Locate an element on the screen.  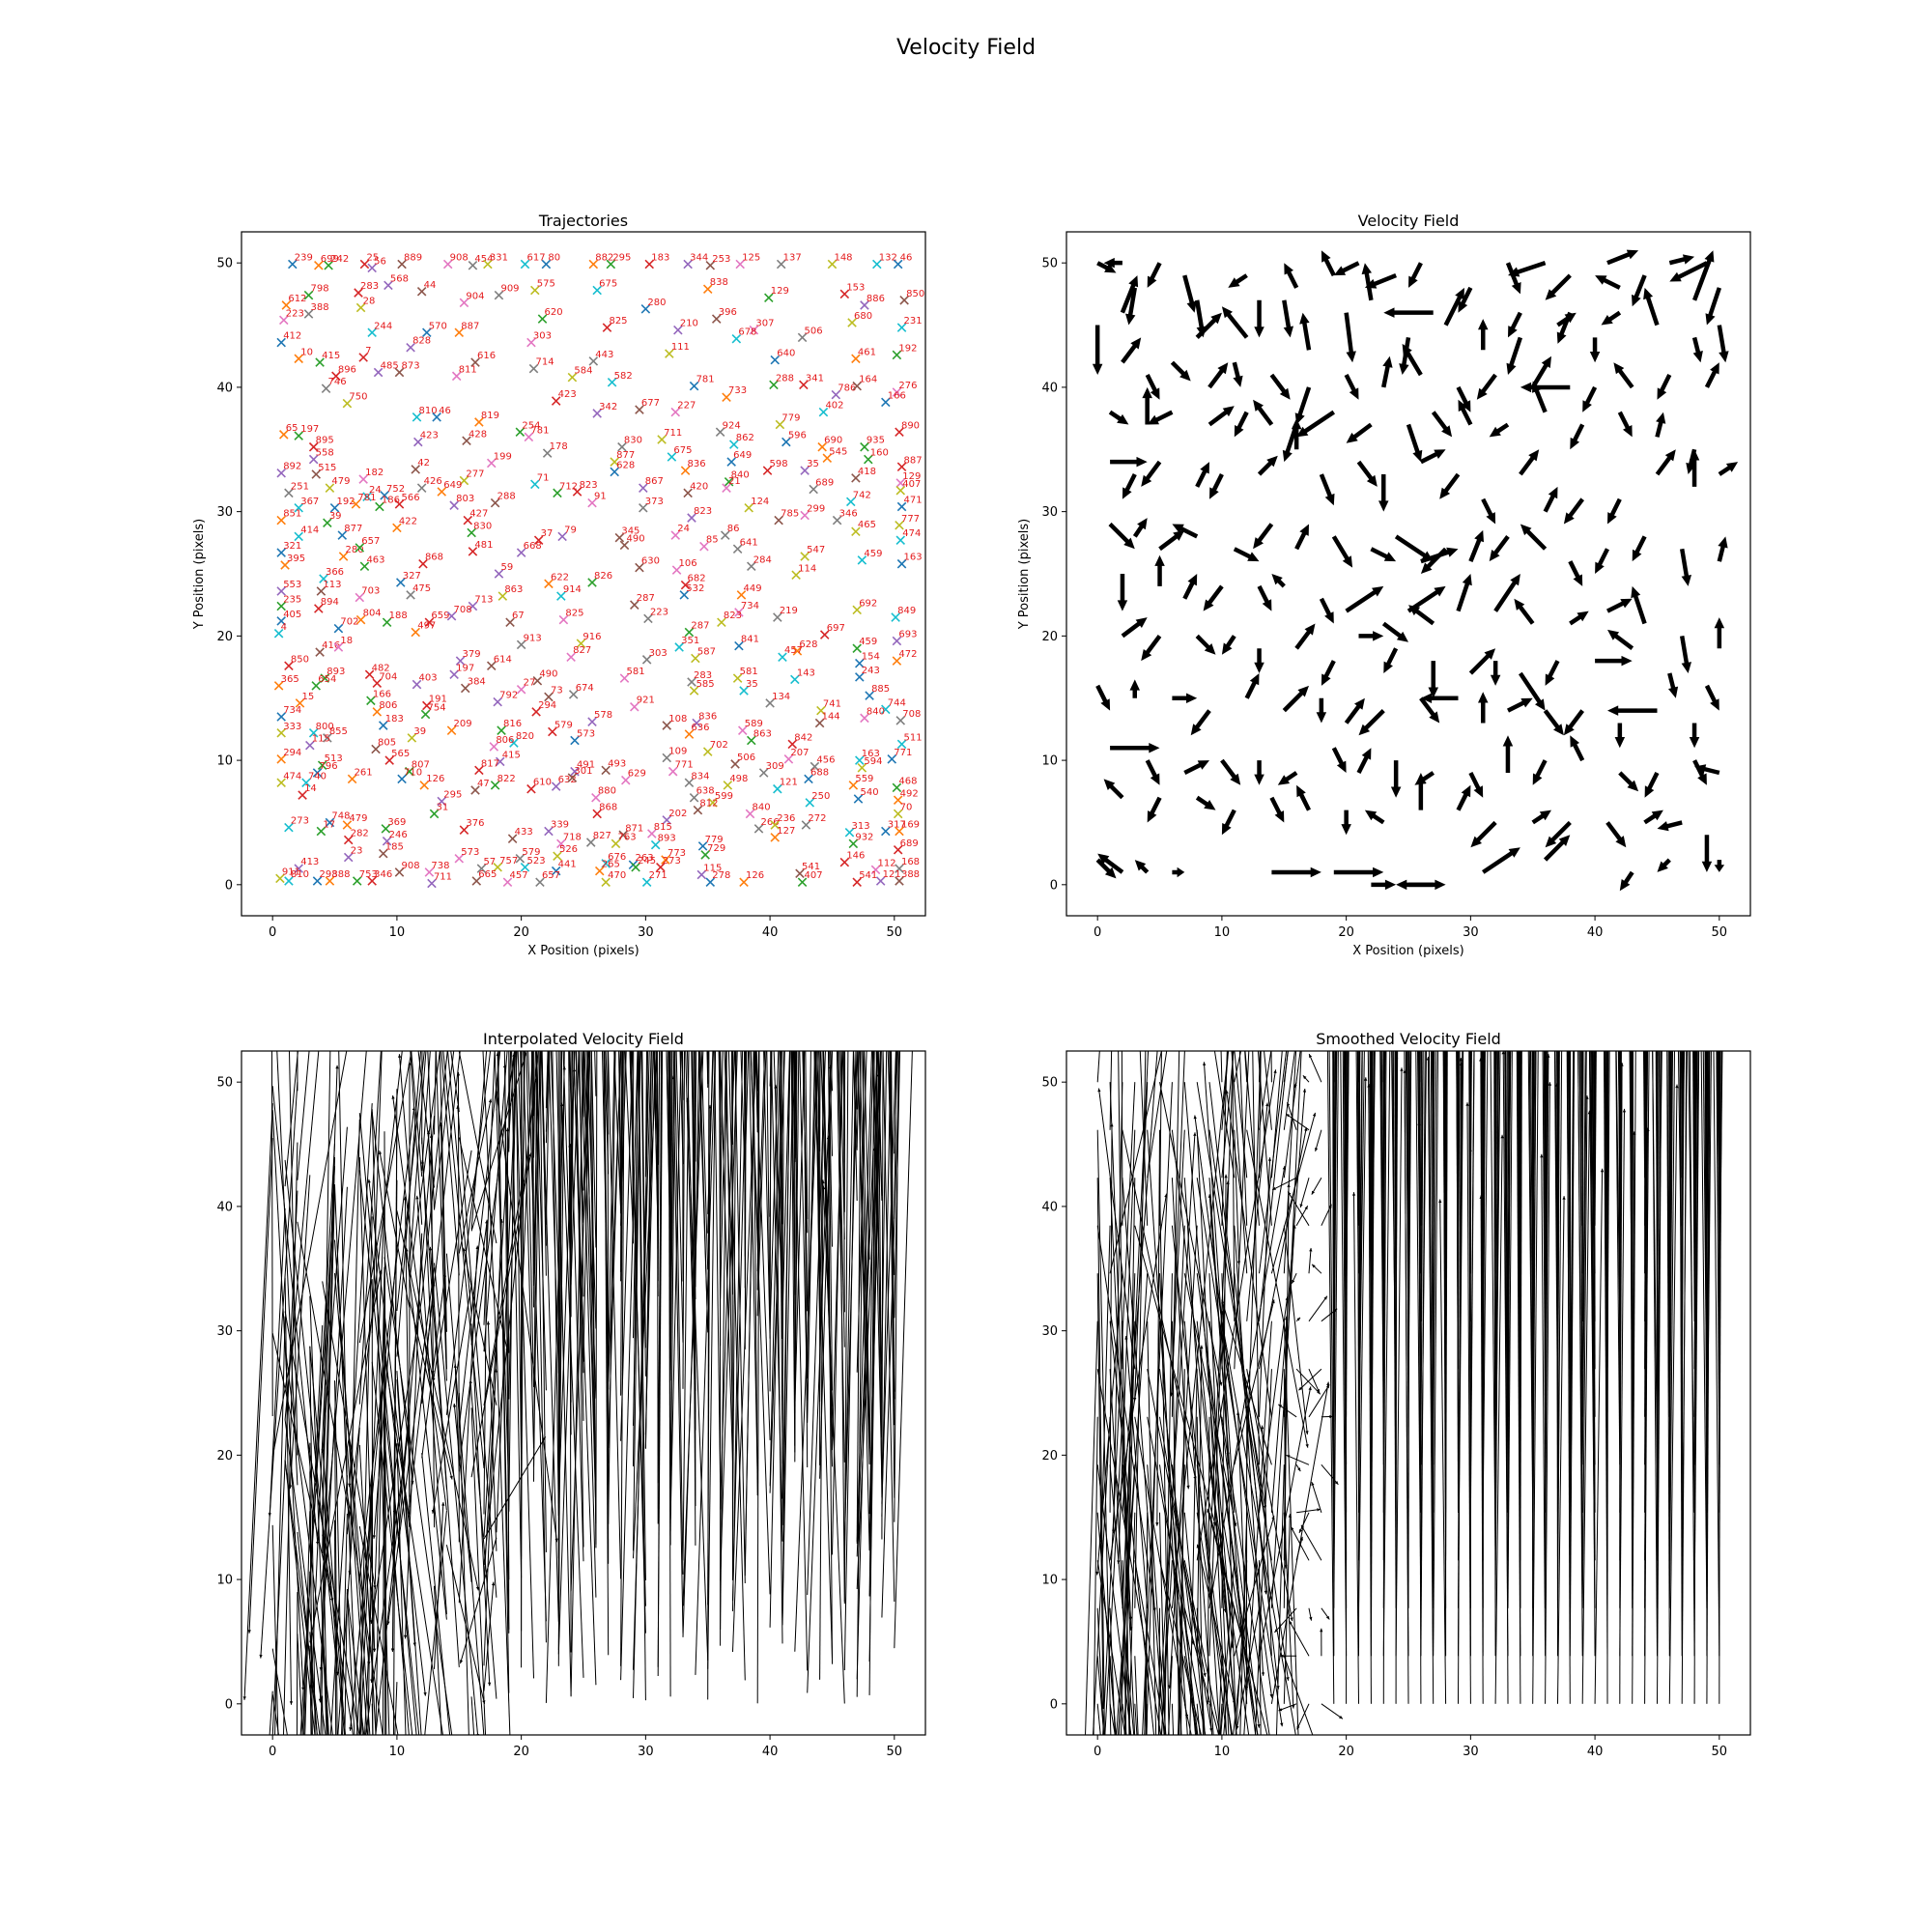
trajectory-label: 888 is located at coordinates (340, 874).